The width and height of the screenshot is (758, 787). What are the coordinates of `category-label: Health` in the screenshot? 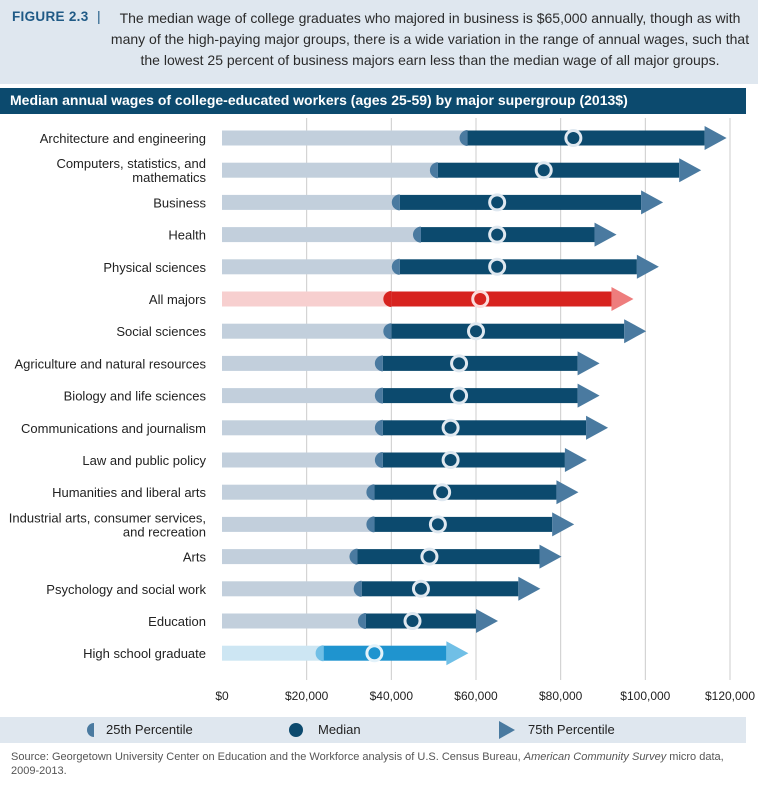 It's located at (187, 235).